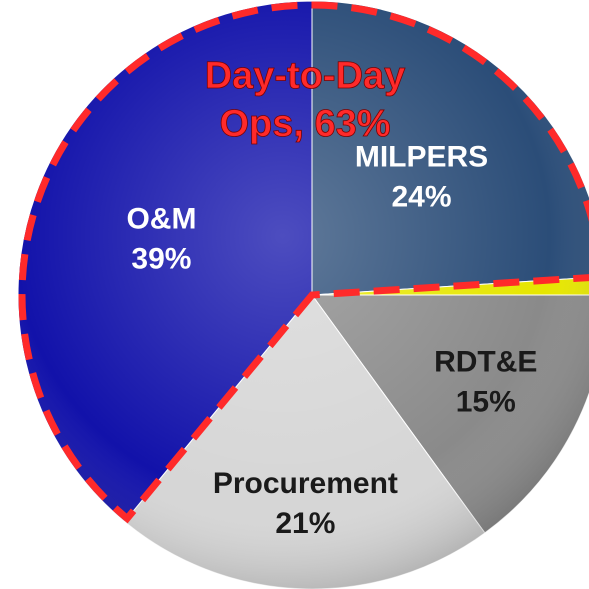 This screenshot has width=589, height=589. I want to click on slice-value: 39%, so click(161, 259).